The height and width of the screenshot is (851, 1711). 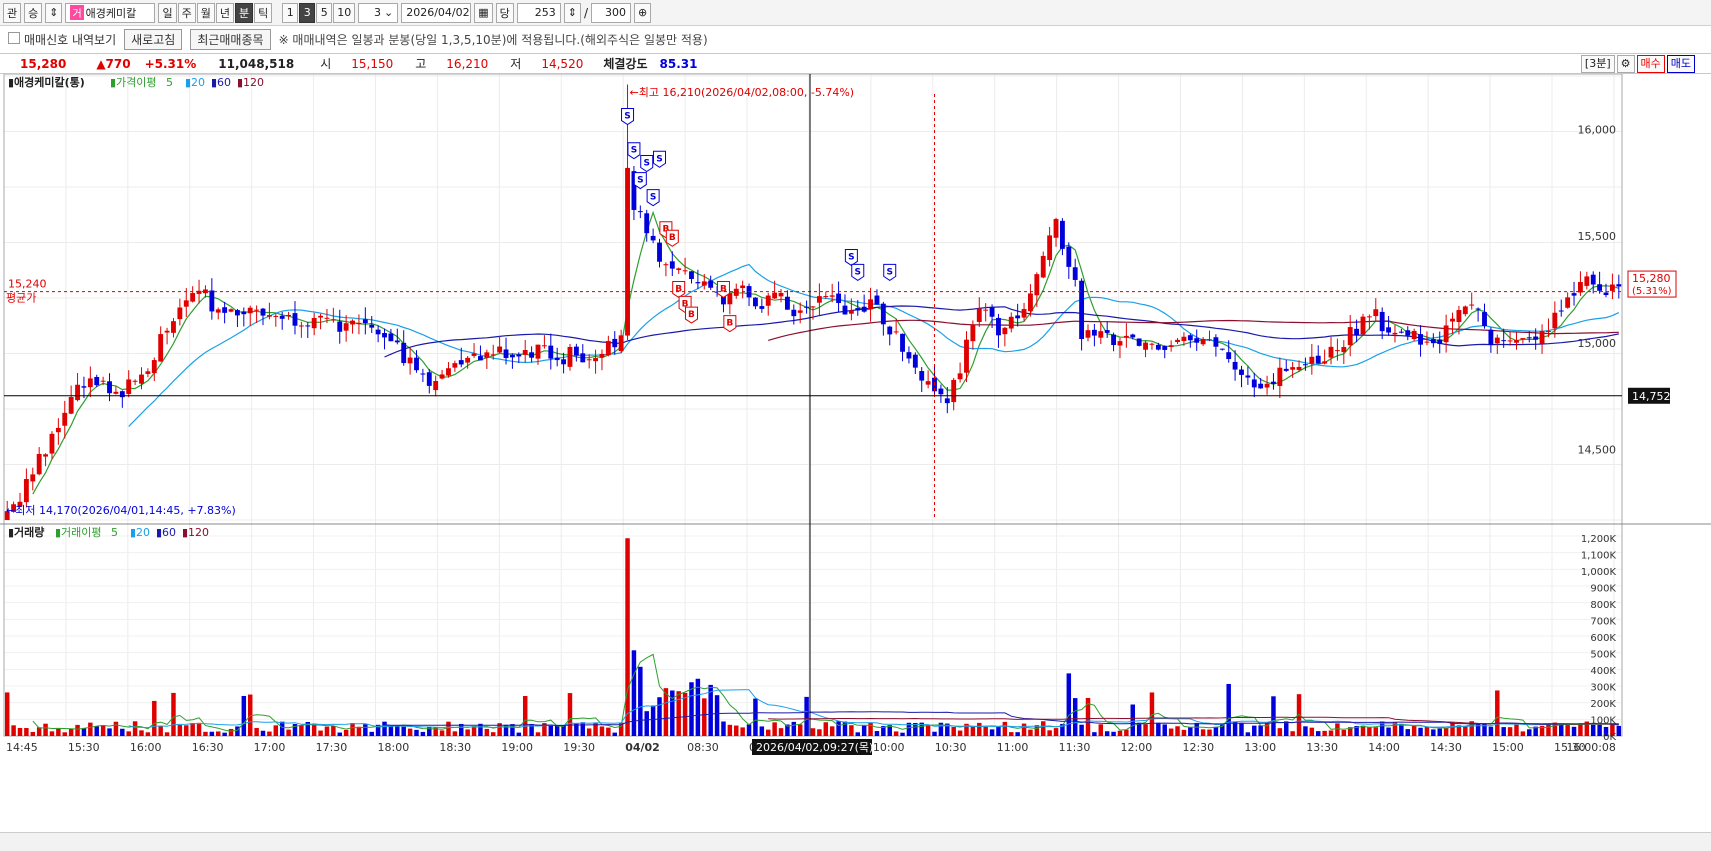 I want to click on stock-search-field: 거 애경케미칼, so click(x=110, y=12).